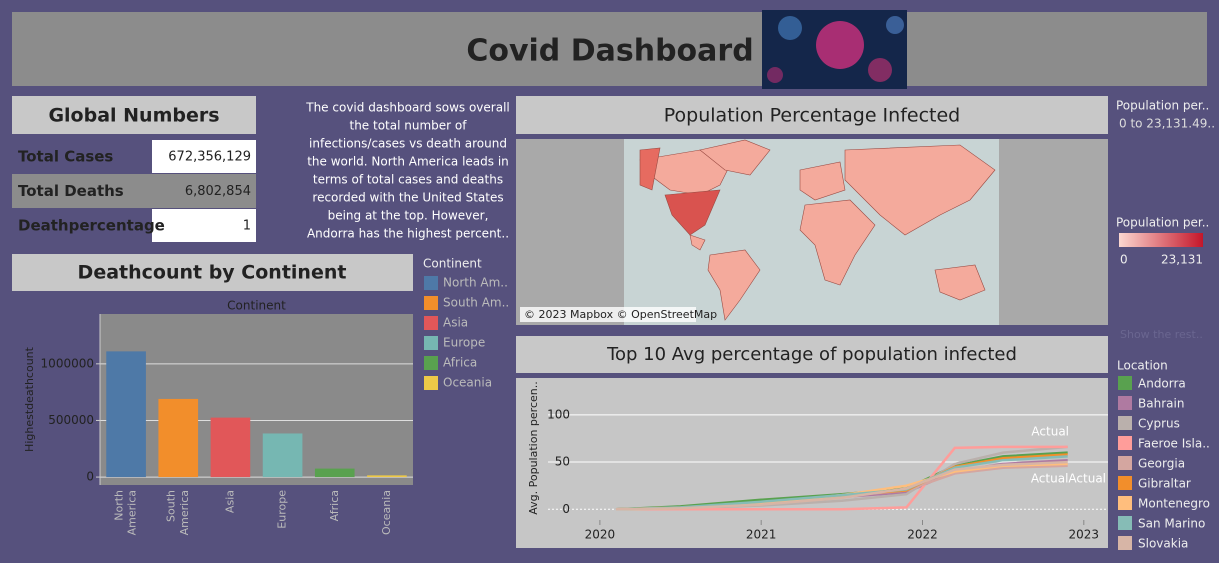  What do you see at coordinates (609, 51) in the screenshot?
I see `dashboard-title: Covid Dashboard` at bounding box center [609, 51].